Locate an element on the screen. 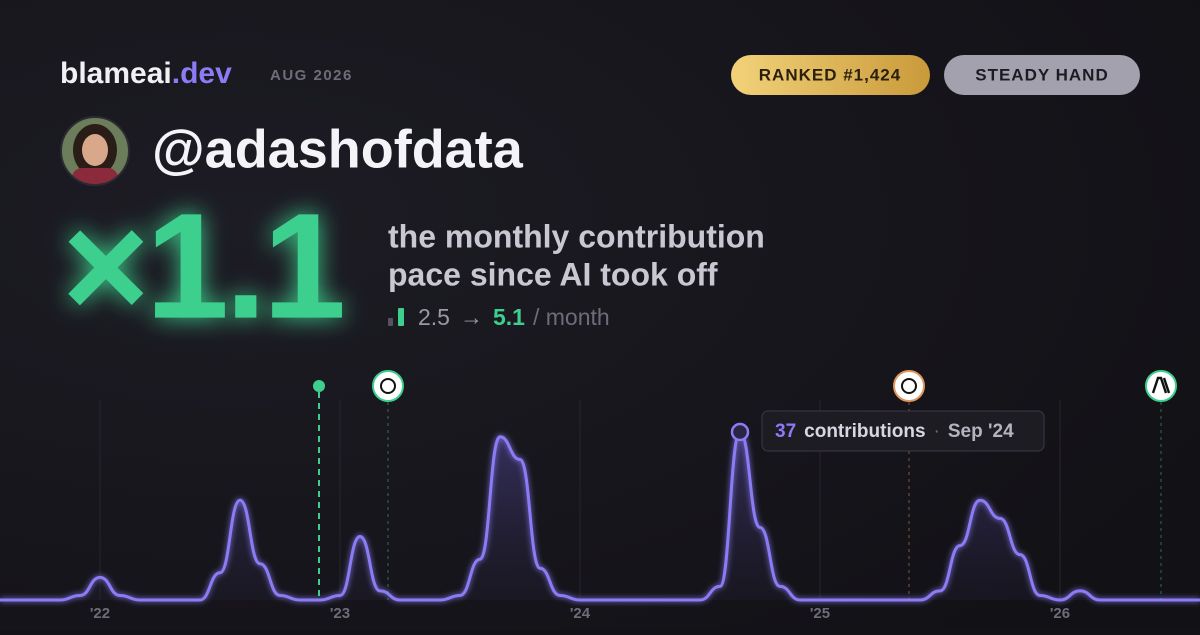 This screenshot has height=635, width=1200. x-tick-label: '23 is located at coordinates (340, 613).